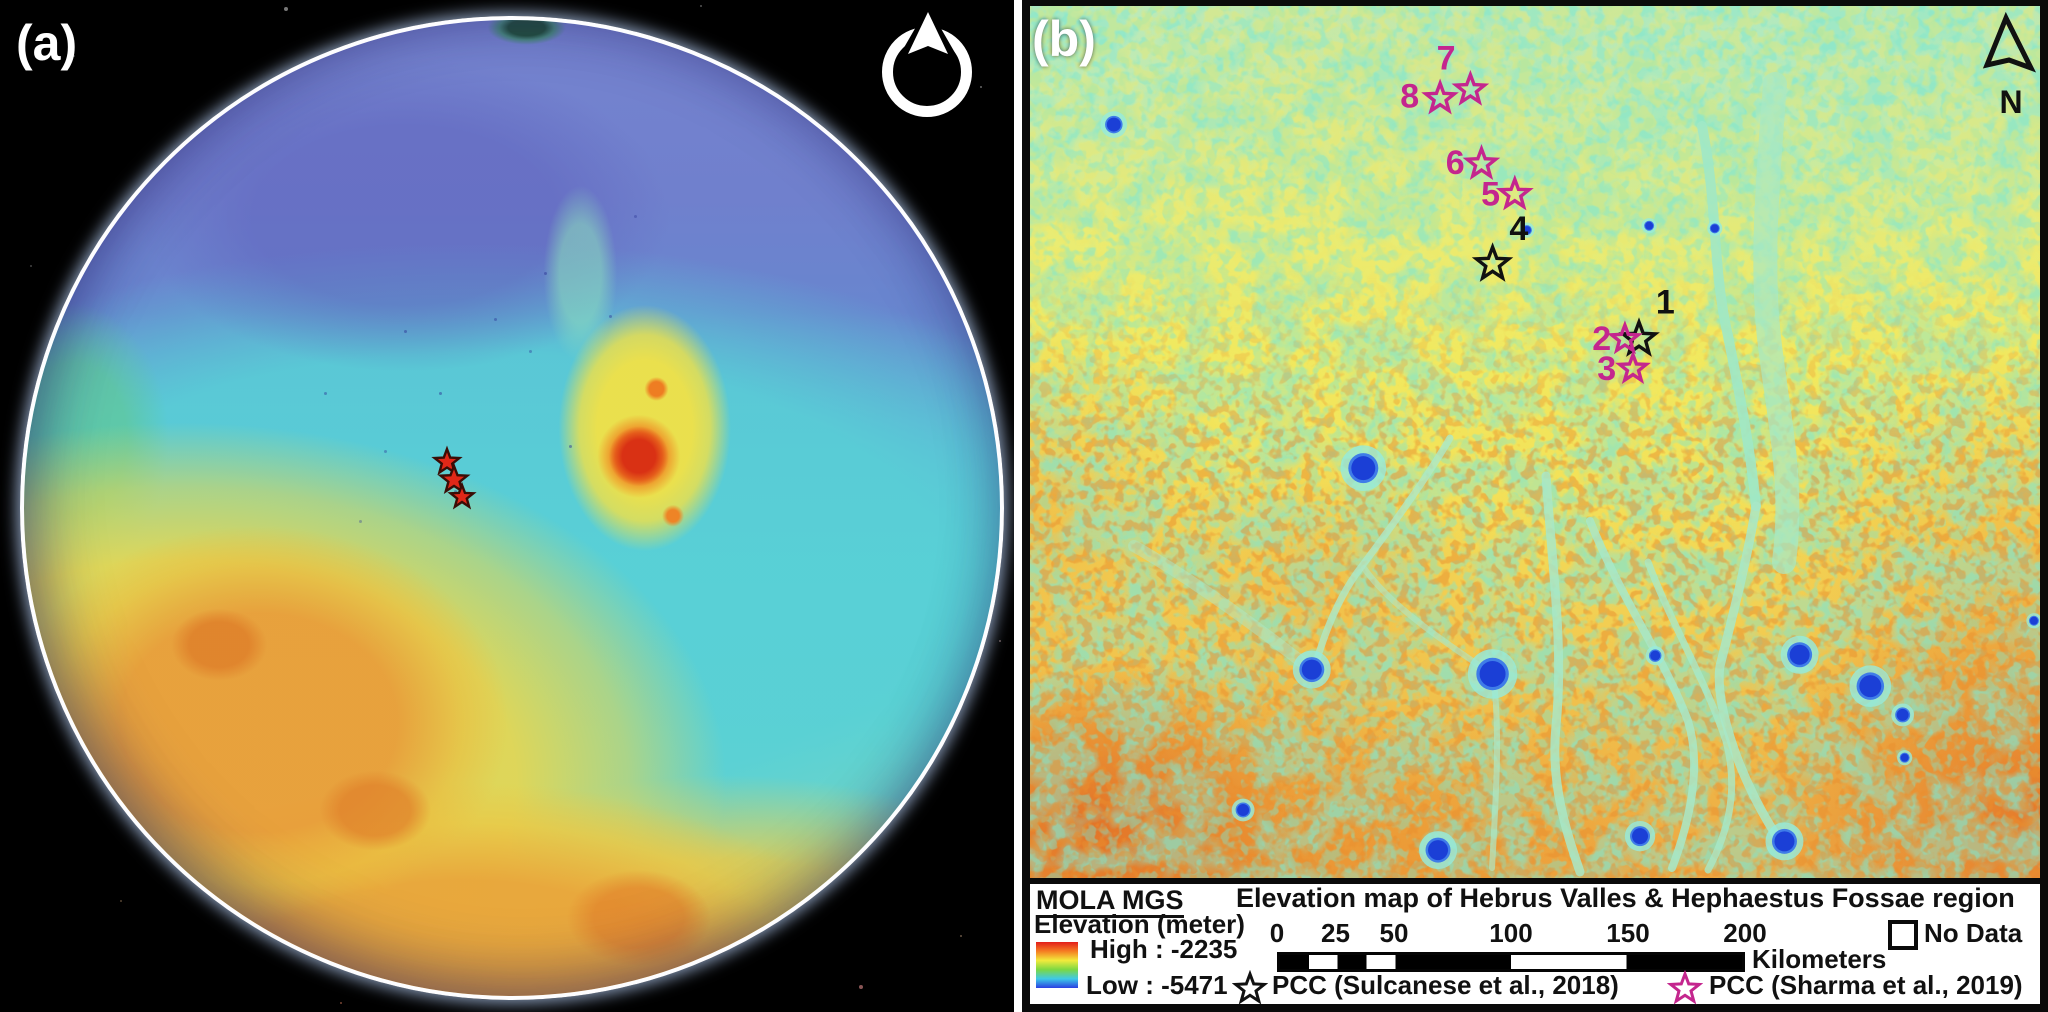 The image size is (2048, 1012). I want to click on pcc-site-number-8: 8, so click(1409, 97).